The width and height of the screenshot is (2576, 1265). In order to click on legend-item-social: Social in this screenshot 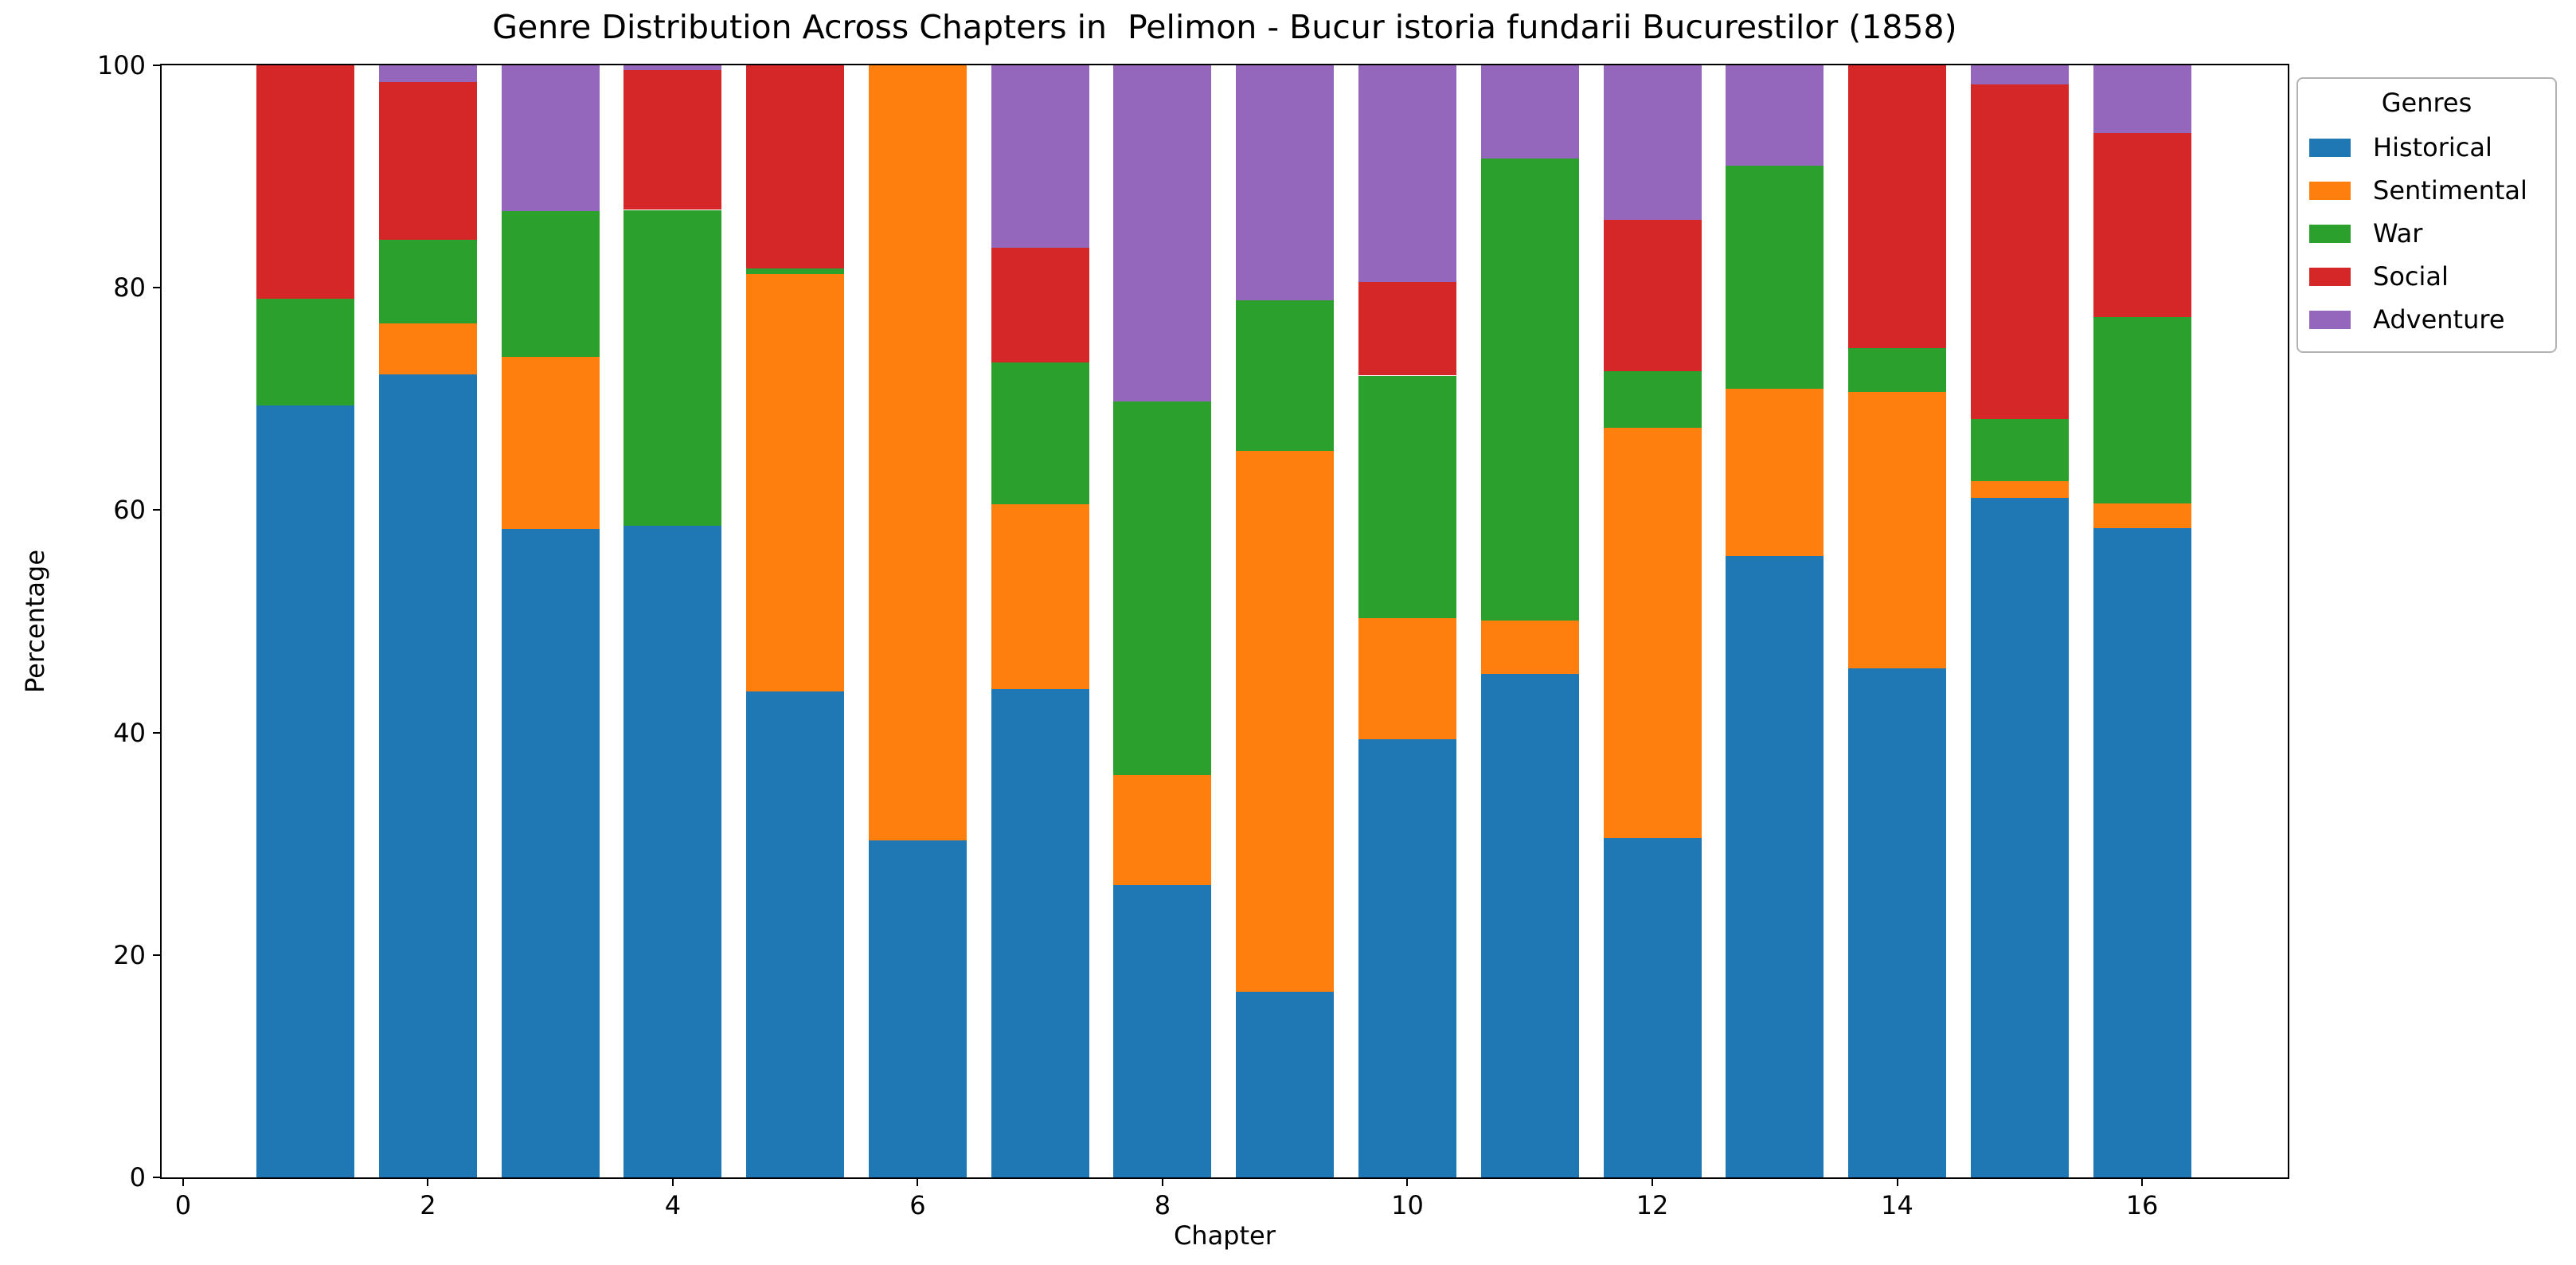, I will do `click(2426, 276)`.